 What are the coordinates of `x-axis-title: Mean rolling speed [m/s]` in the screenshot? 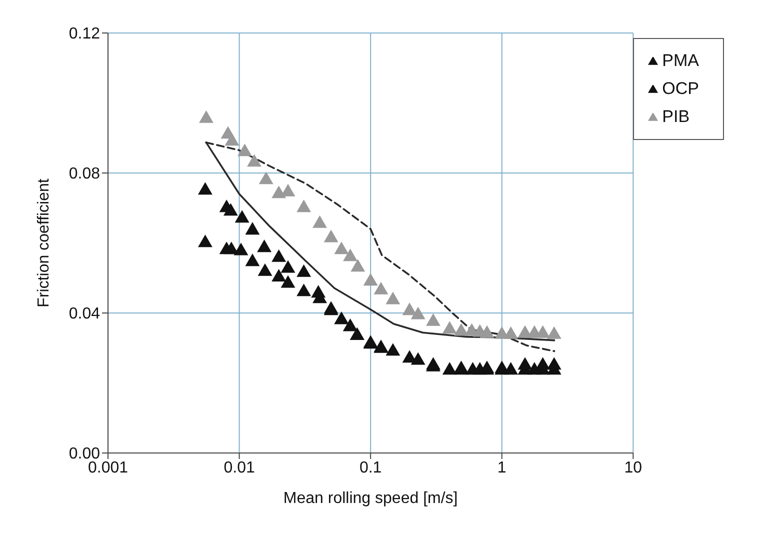 It's located at (370, 498).